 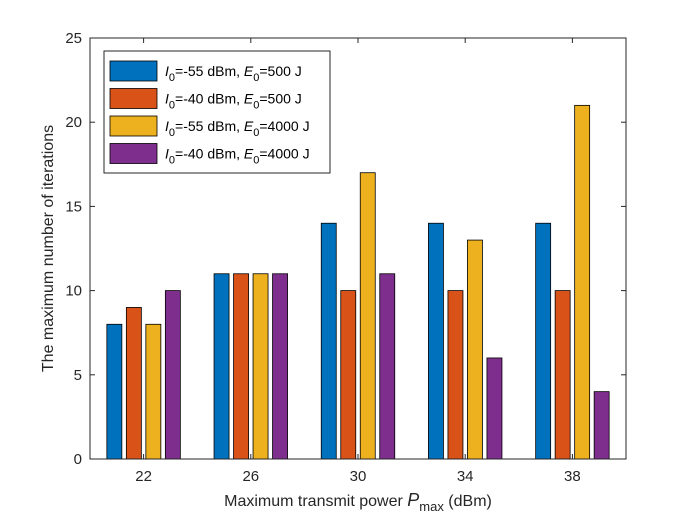 What do you see at coordinates (572, 476) in the screenshot?
I see `x-tick-label: 38` at bounding box center [572, 476].